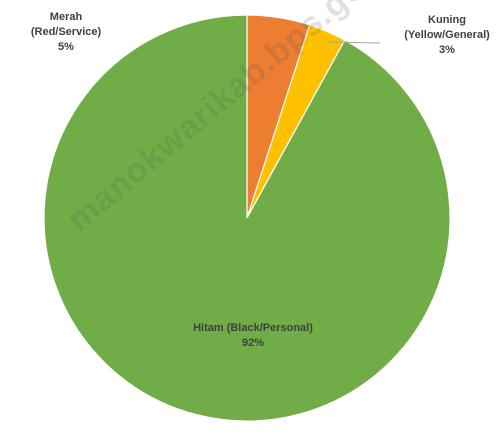 This screenshot has width=504, height=441. I want to click on label-merah: Merah (Red/Service) 5%, so click(66, 32).